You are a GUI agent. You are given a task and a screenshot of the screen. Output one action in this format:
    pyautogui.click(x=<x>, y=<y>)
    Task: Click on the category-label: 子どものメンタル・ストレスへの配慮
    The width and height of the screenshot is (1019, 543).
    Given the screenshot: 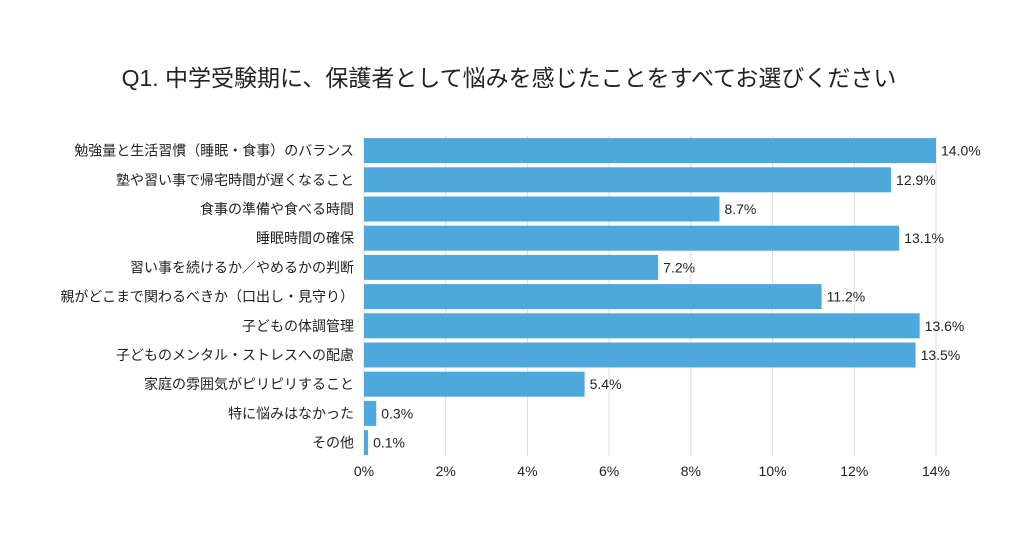 What is the action you would take?
    pyautogui.click(x=235, y=355)
    